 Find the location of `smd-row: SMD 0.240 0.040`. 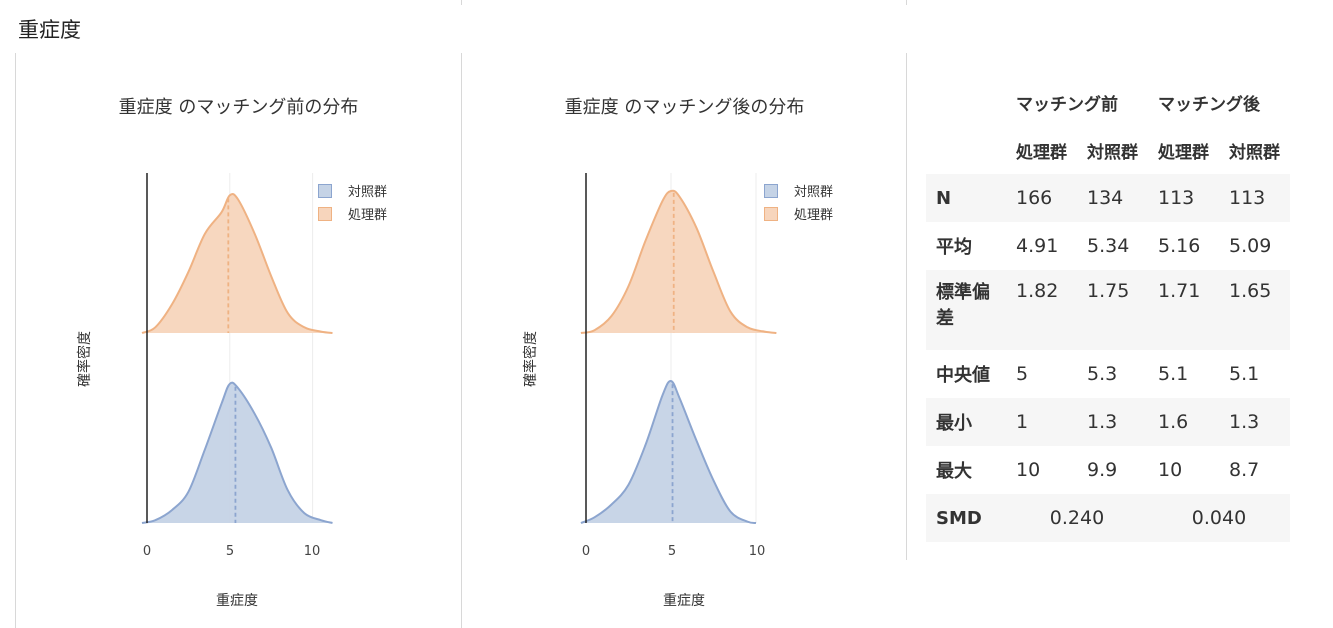

smd-row: SMD 0.240 0.040 is located at coordinates (1108, 518).